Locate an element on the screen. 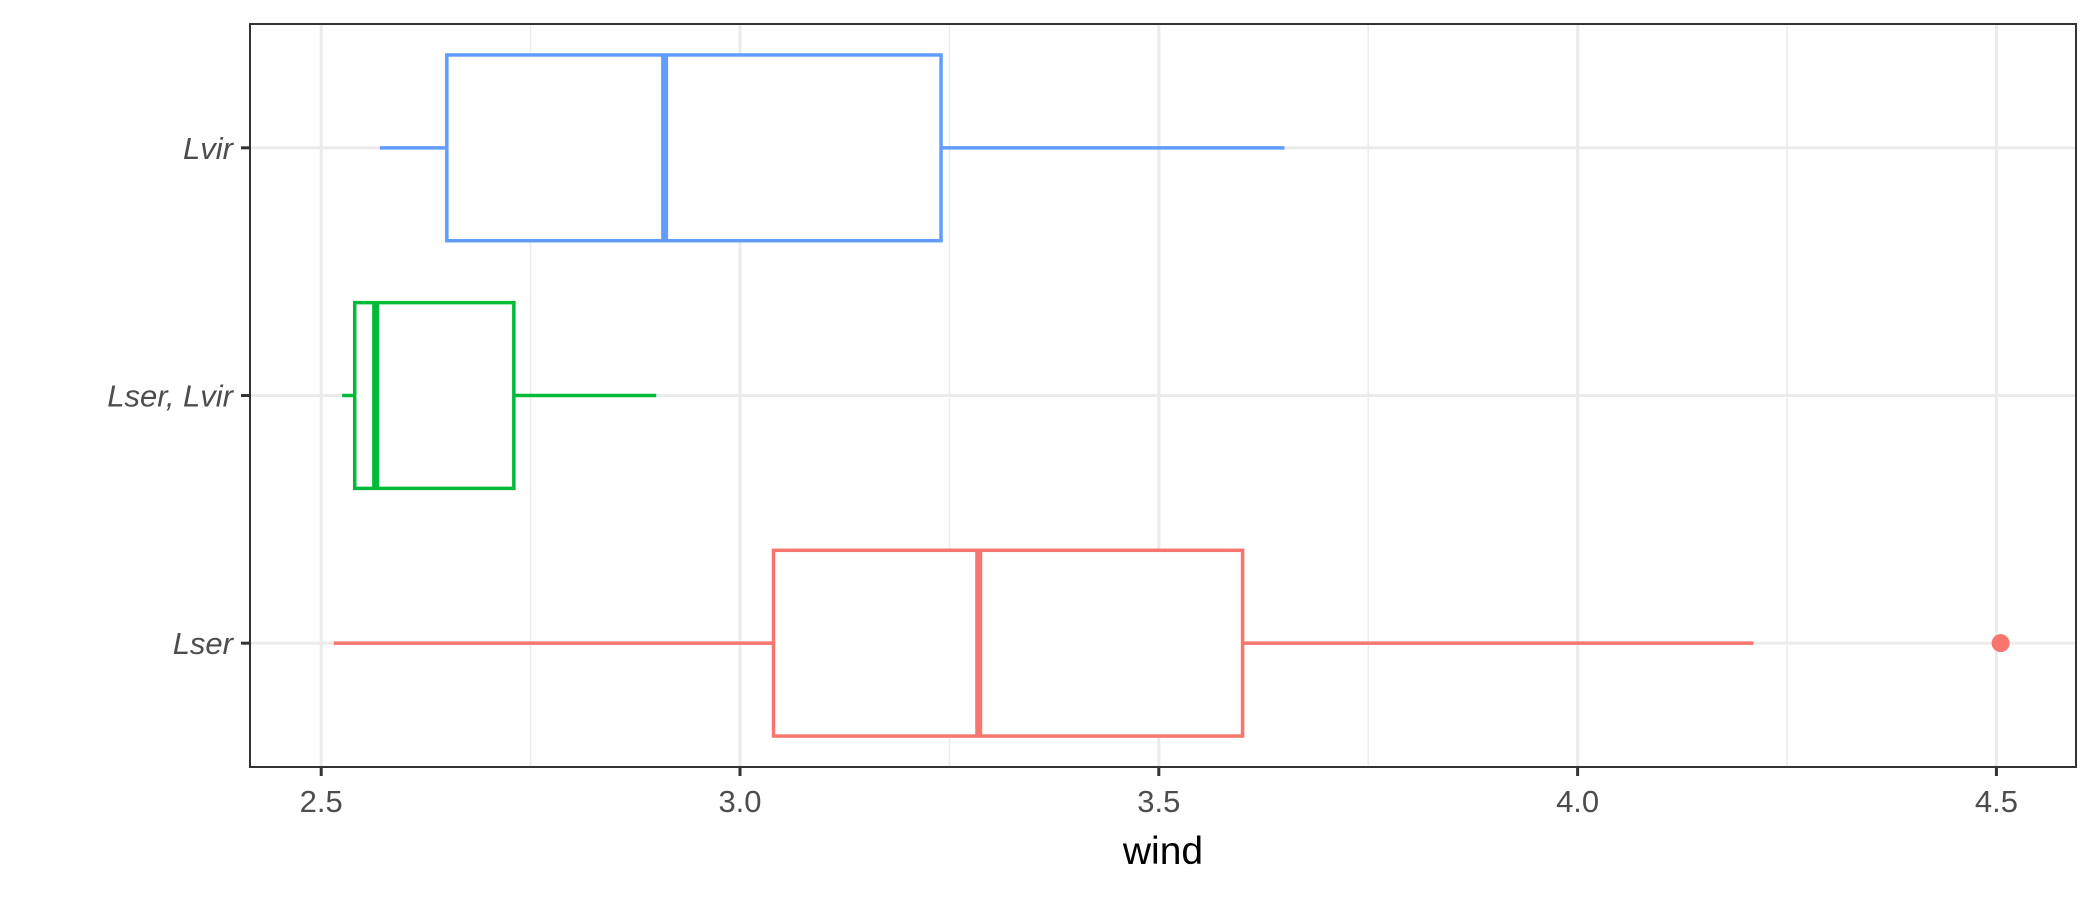 Image resolution: width=2100 pixels, height=905 pixels. x-tick-label: 2.5 is located at coordinates (321, 801).